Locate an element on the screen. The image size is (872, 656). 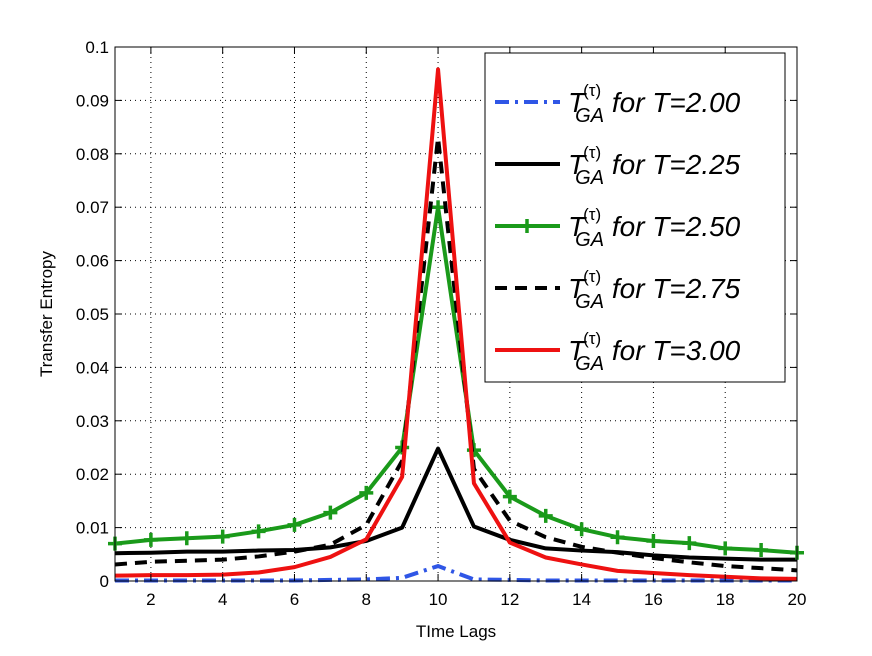
legend-entry: T(τ) GA for T=2.50 is located at coordinates (618, 228).